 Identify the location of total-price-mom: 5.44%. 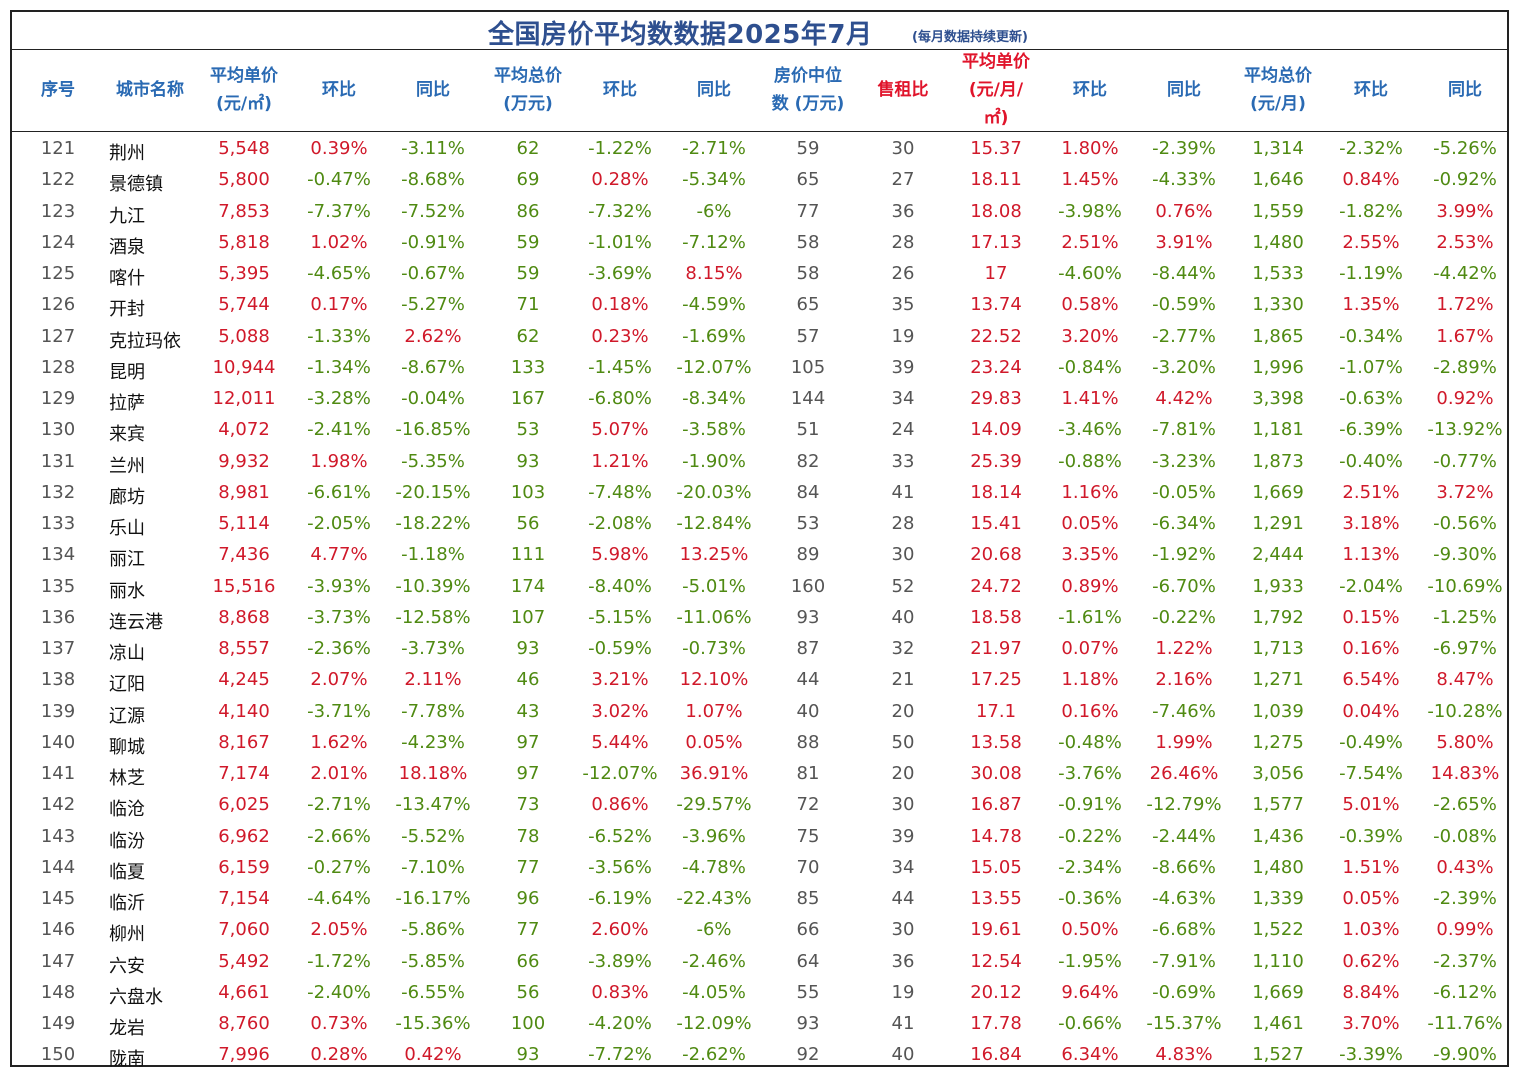
(620, 742).